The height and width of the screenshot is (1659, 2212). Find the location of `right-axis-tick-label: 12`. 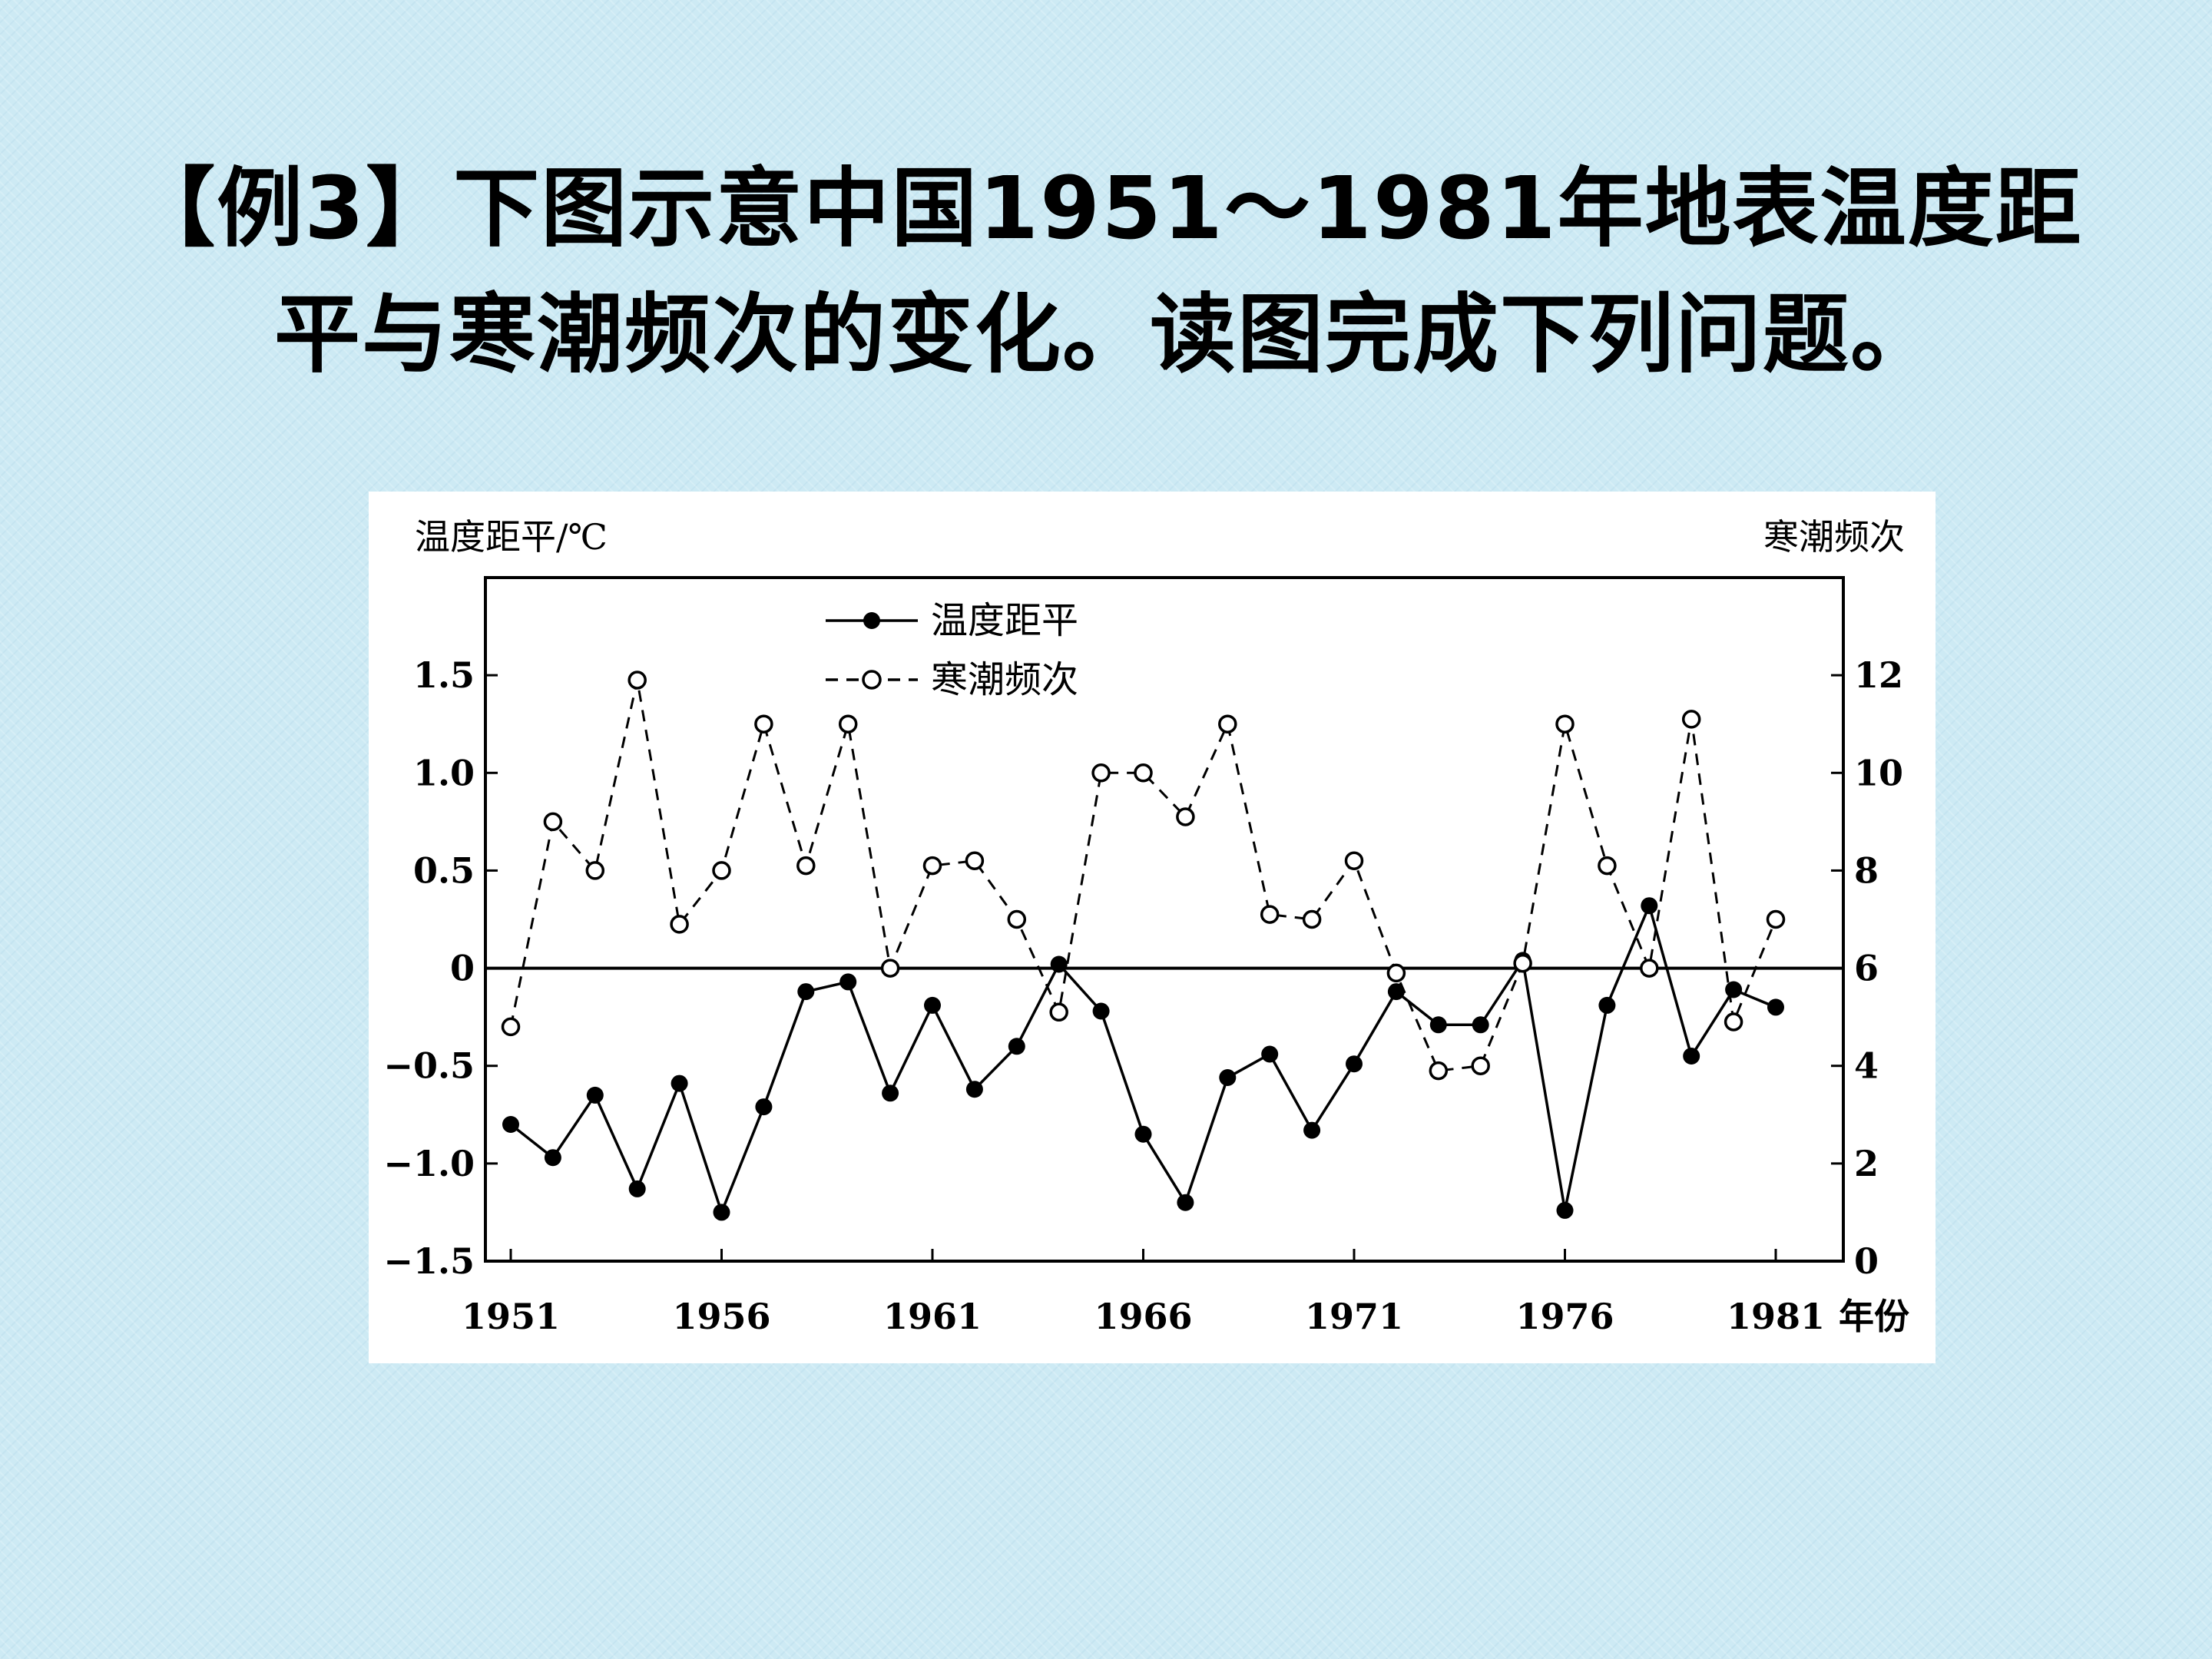

right-axis-tick-label: 12 is located at coordinates (1878, 675).